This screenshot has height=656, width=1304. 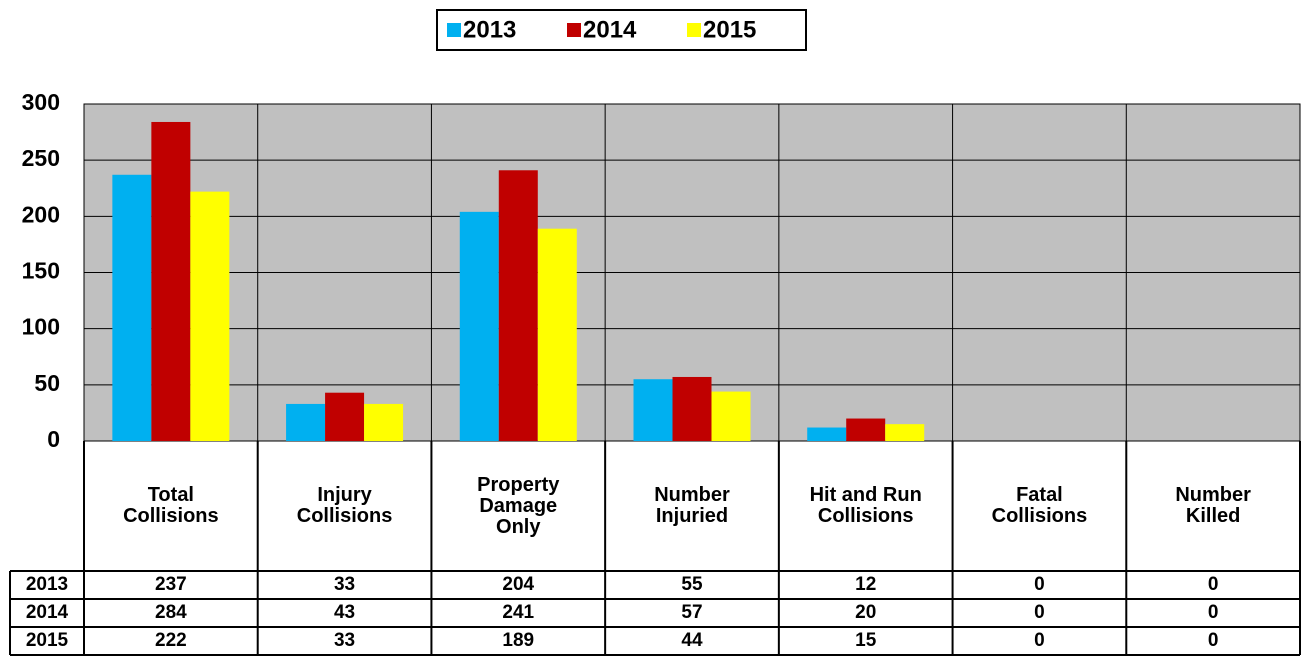 I want to click on table-value: 20, so click(x=866, y=613).